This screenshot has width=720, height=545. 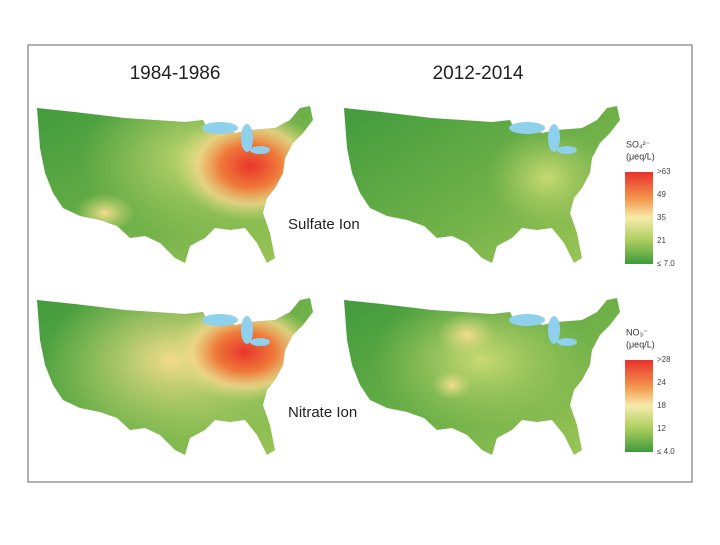 What do you see at coordinates (661, 382) in the screenshot?
I see `legend-label: 24` at bounding box center [661, 382].